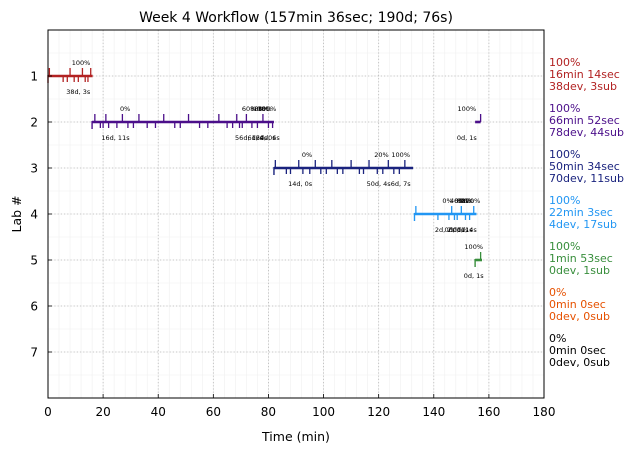 The width and height of the screenshot is (634, 453). What do you see at coordinates (41, 215) in the screenshot?
I see `y-axis: 1 2 3 4 5 6 7` at bounding box center [41, 215].